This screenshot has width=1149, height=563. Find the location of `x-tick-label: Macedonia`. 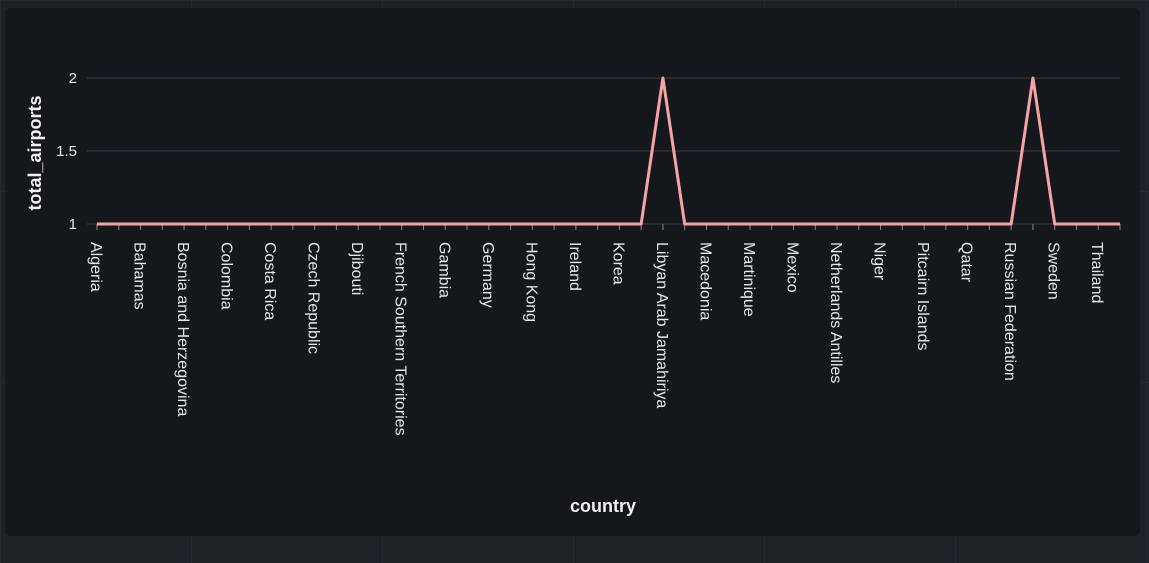

x-tick-label: Macedonia is located at coordinates (704, 281).